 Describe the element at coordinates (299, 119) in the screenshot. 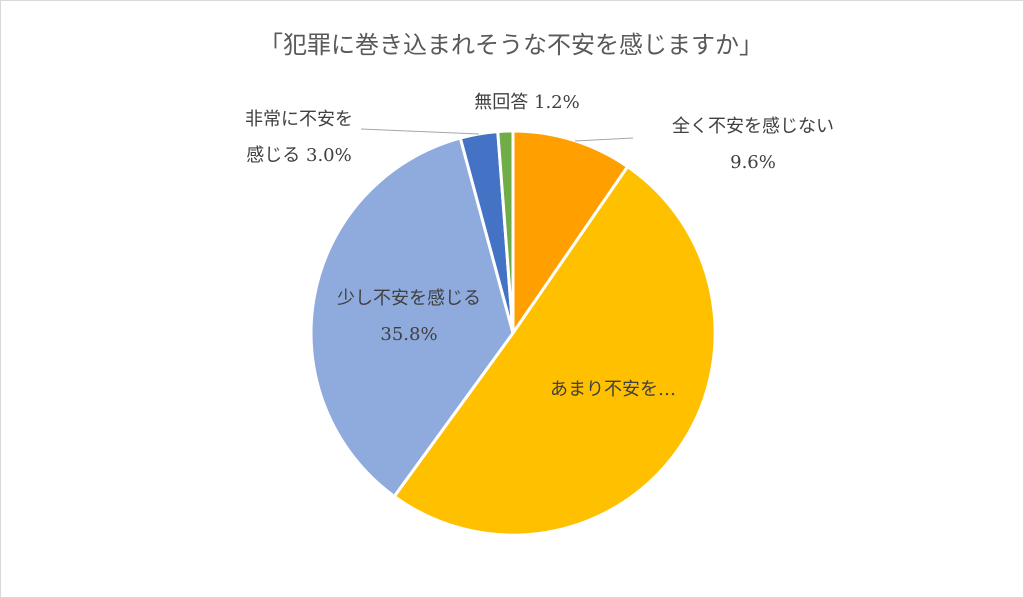

I see `data-label-hijou-0: 非常に不安を` at that location.